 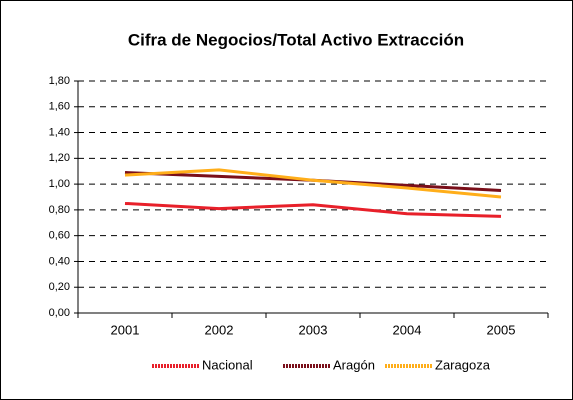 I want to click on x-tick-label: 2002, so click(x=219, y=329).